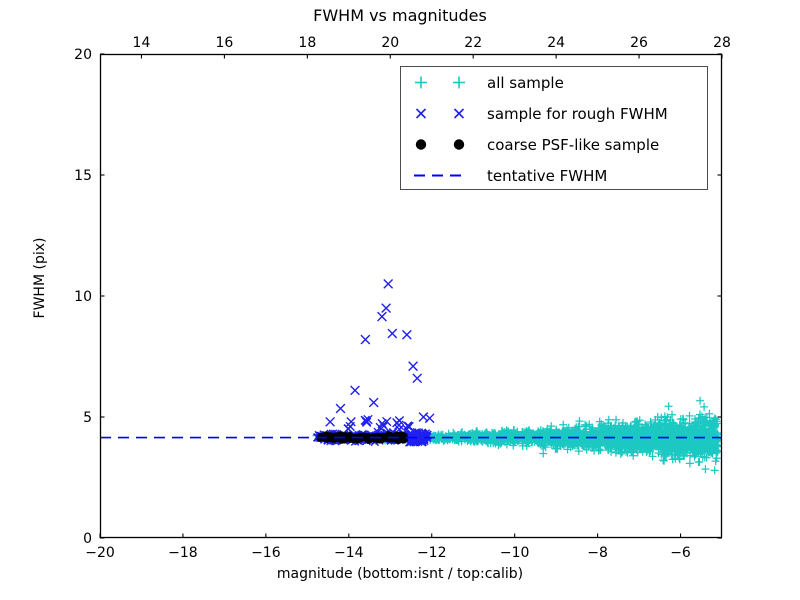 This screenshot has height=600, width=800. Describe the element at coordinates (556, 43) in the screenshot. I see `svg-text: 24` at that location.